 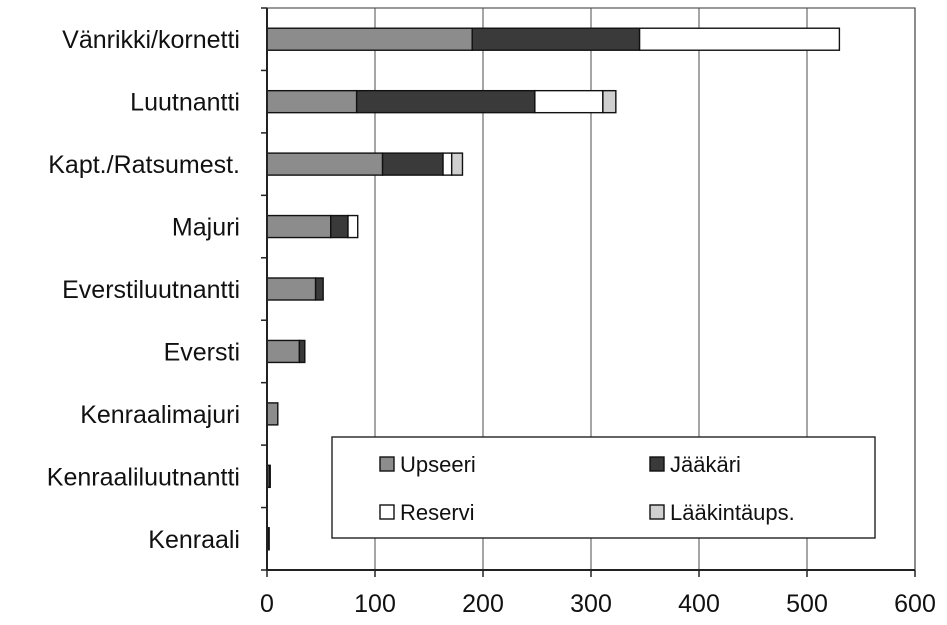 I want to click on category-label: Vänrikki/kornetti, so click(x=151, y=40).